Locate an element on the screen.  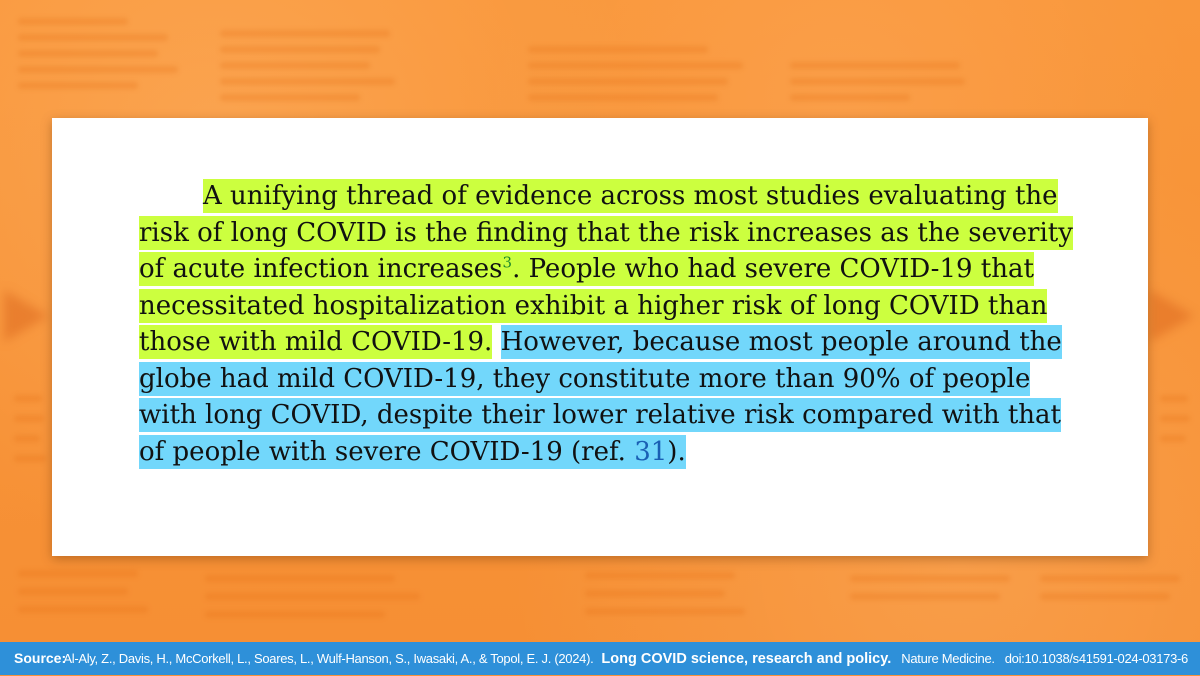
source-label: Source: is located at coordinates (40, 658).